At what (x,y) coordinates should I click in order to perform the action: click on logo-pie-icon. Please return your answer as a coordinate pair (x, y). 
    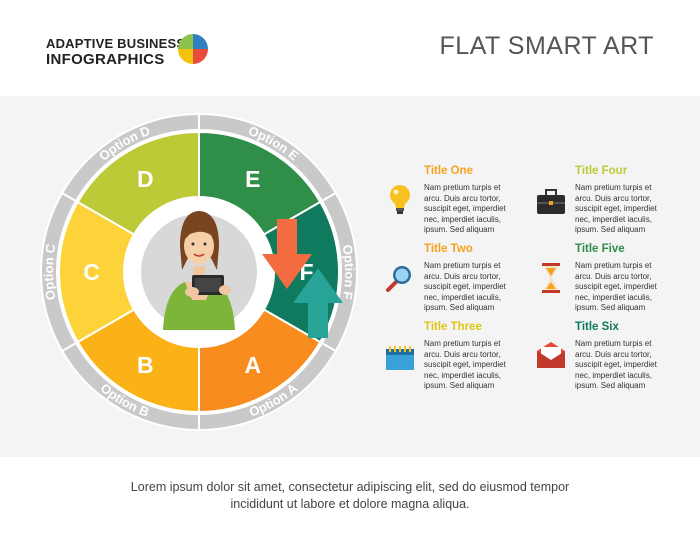
    Looking at the image, I should click on (193, 49).